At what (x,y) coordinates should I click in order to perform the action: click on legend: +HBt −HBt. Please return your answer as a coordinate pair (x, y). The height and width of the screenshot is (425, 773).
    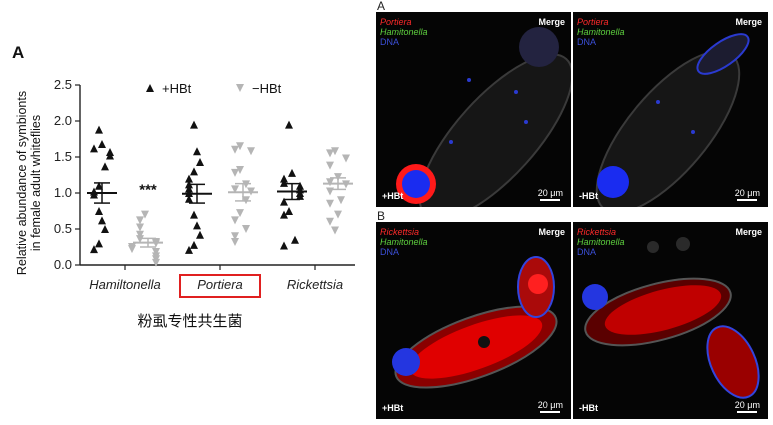
    Looking at the image, I should click on (214, 88).